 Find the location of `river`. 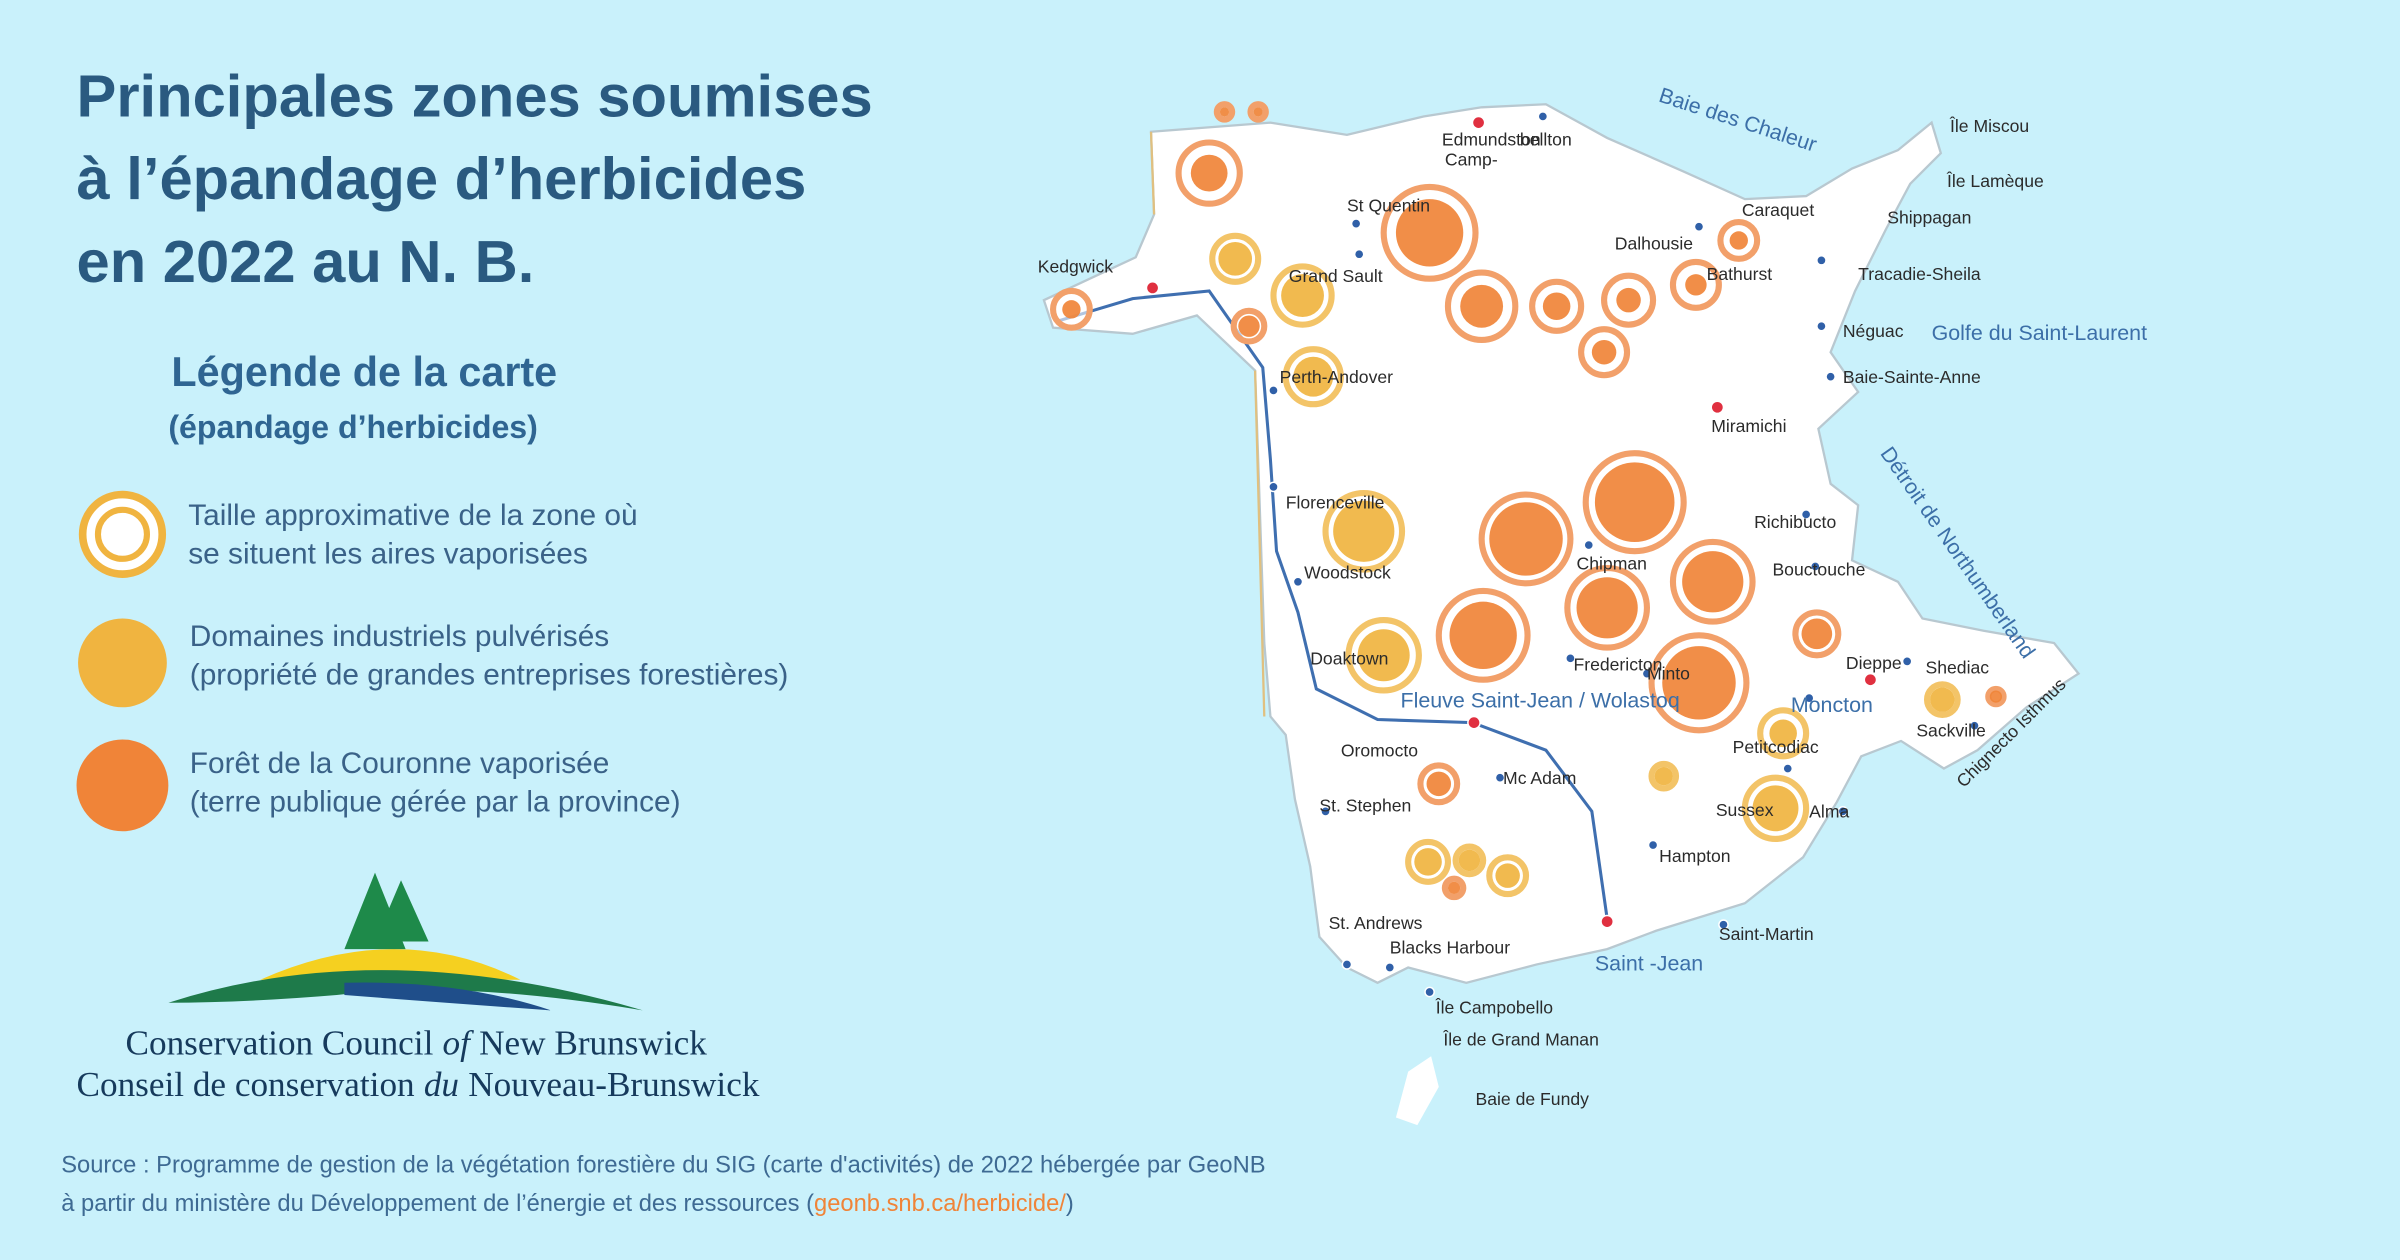

river is located at coordinates (1332, 604).